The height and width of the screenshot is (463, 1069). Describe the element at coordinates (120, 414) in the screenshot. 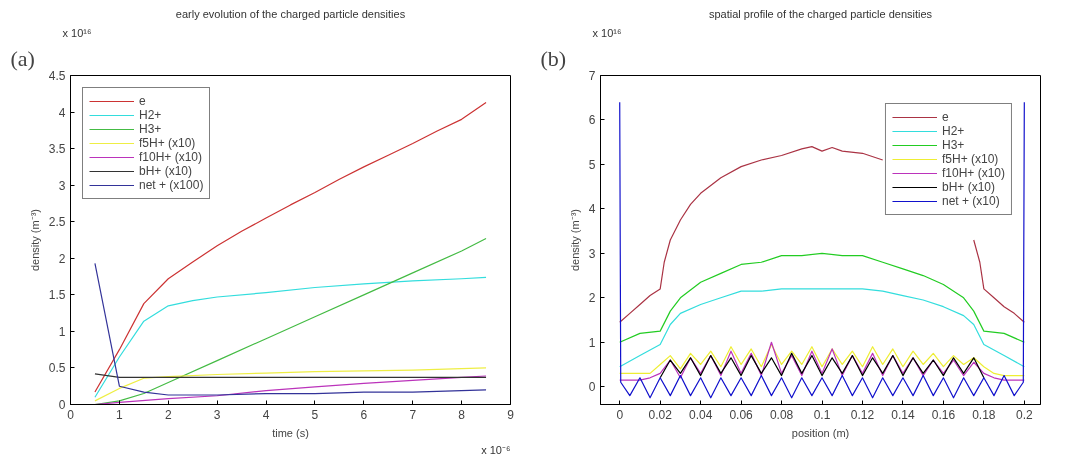

I see `x-tick-label: 1` at that location.